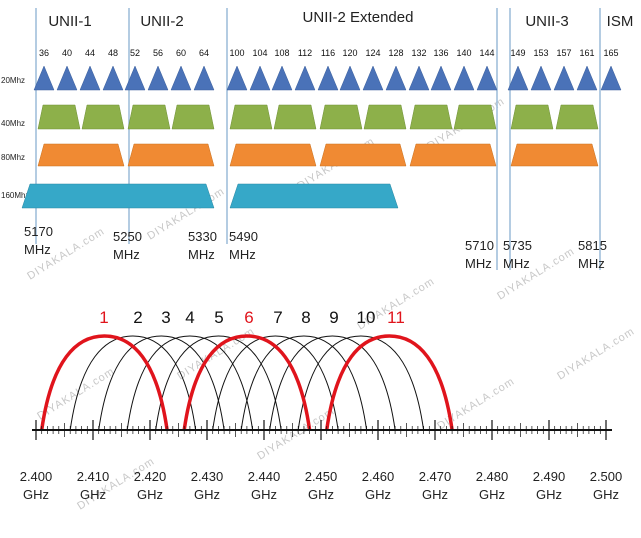 The height and width of the screenshot is (538, 641). What do you see at coordinates (13, 123) in the screenshot?
I see `channel-width-label: 40Mhz` at bounding box center [13, 123].